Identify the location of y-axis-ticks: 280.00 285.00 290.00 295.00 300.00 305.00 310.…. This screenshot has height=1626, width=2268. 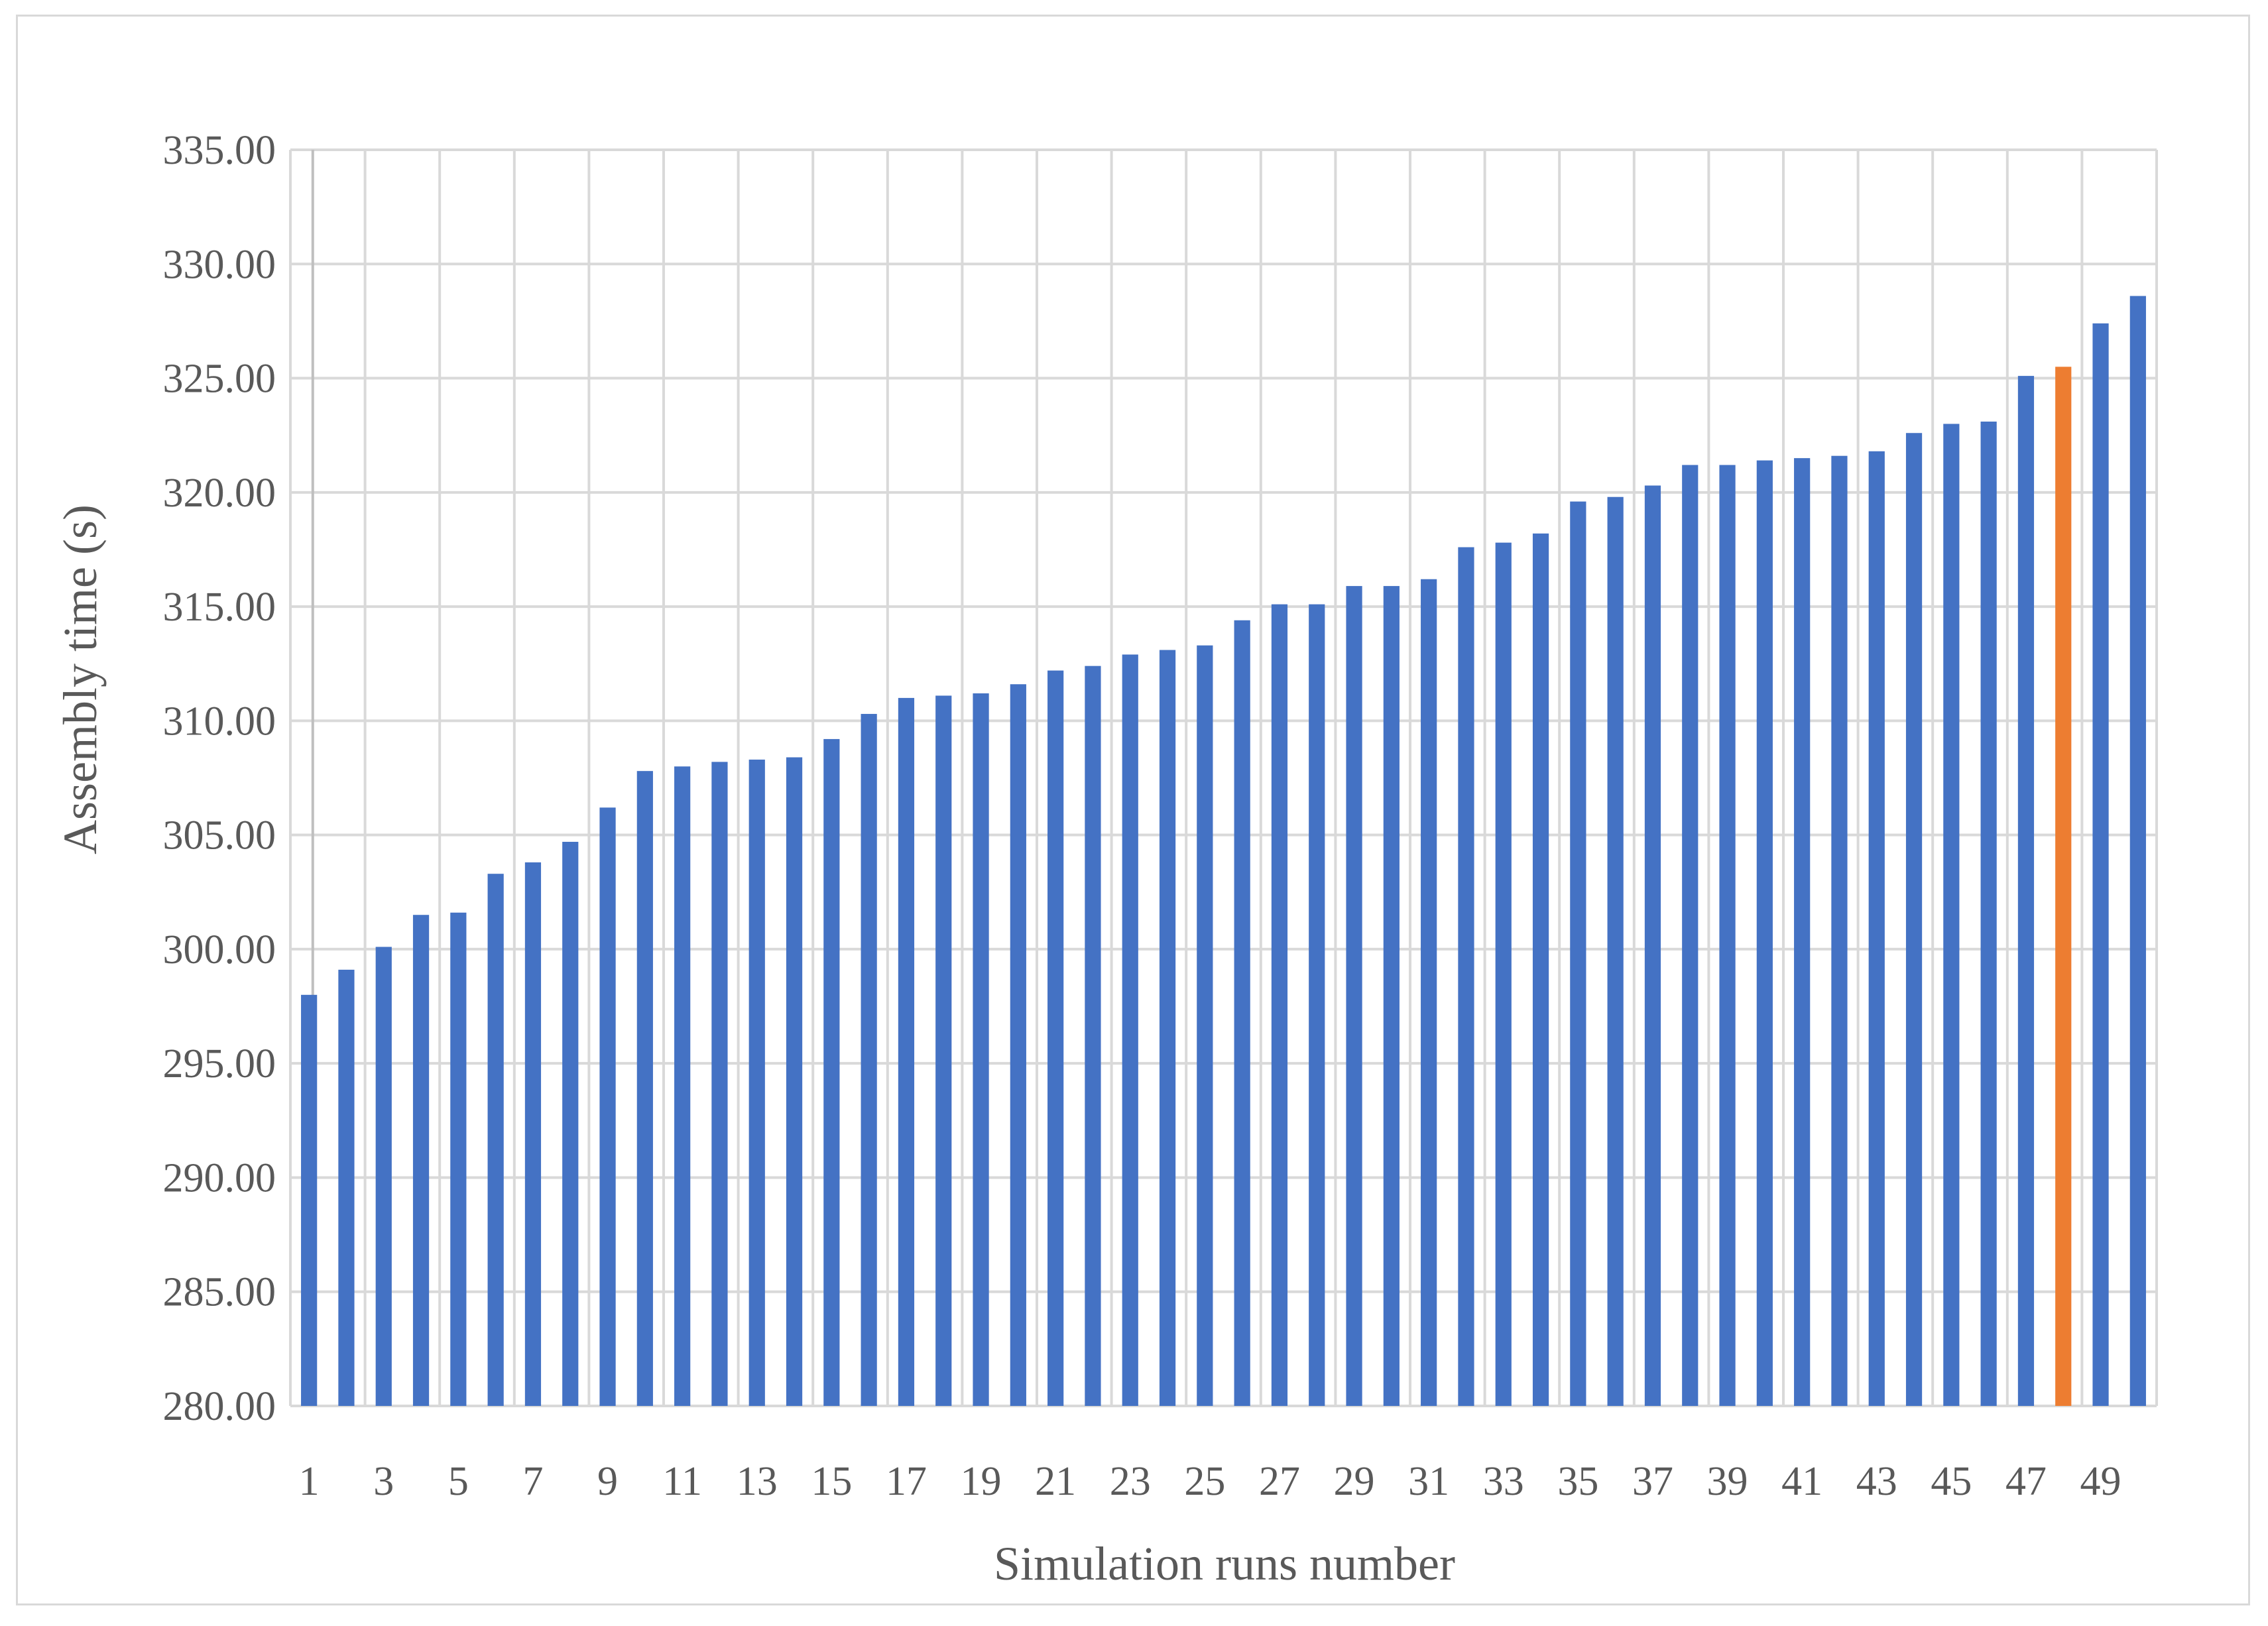
(219, 779).